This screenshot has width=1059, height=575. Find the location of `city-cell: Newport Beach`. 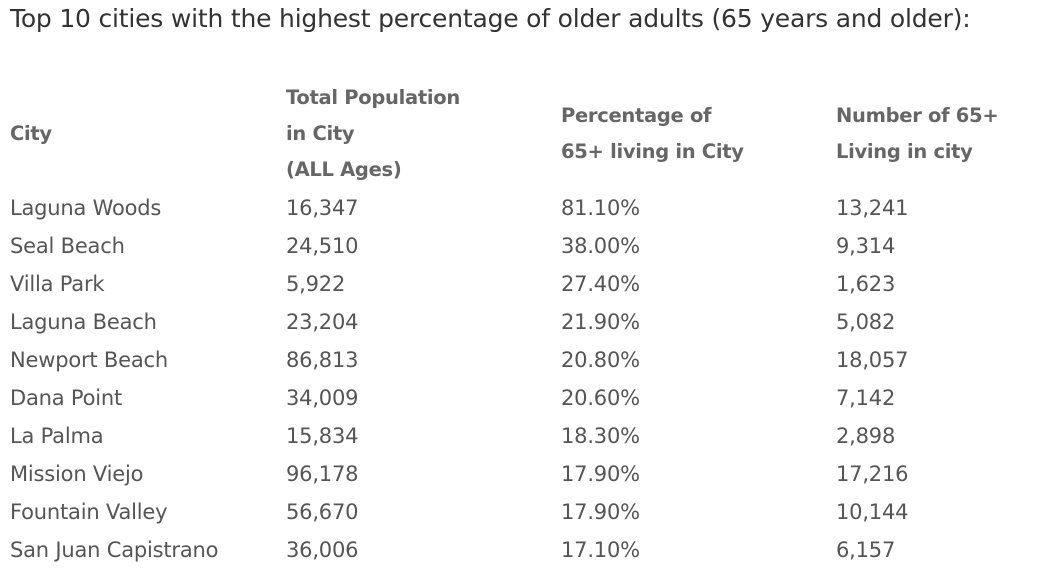

city-cell: Newport Beach is located at coordinates (89, 360).